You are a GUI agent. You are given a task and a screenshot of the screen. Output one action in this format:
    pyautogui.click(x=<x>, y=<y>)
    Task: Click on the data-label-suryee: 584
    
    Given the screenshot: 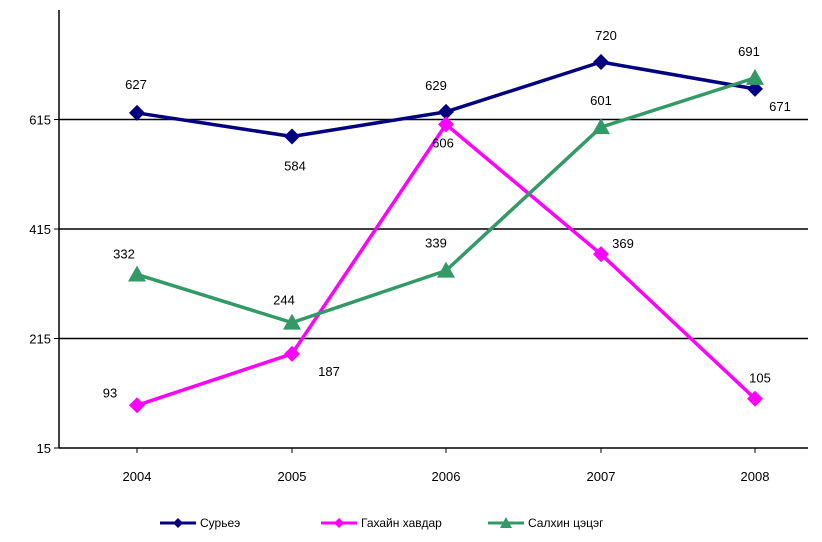 What is the action you would take?
    pyautogui.click(x=295, y=165)
    